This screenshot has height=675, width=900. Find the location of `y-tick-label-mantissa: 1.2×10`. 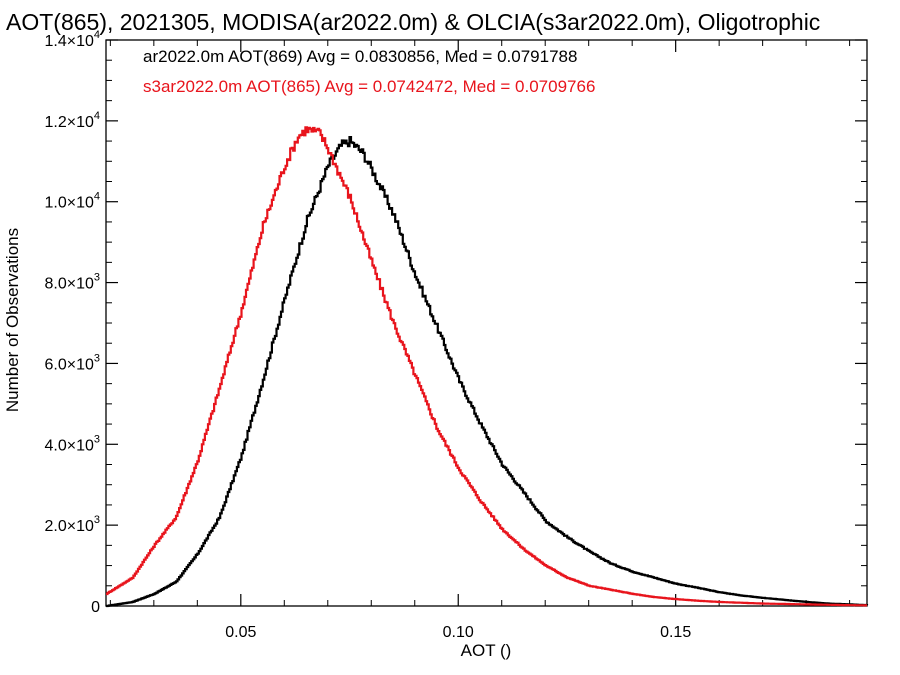

y-tick-label-mantissa: 1.2×10 is located at coordinates (68, 122).